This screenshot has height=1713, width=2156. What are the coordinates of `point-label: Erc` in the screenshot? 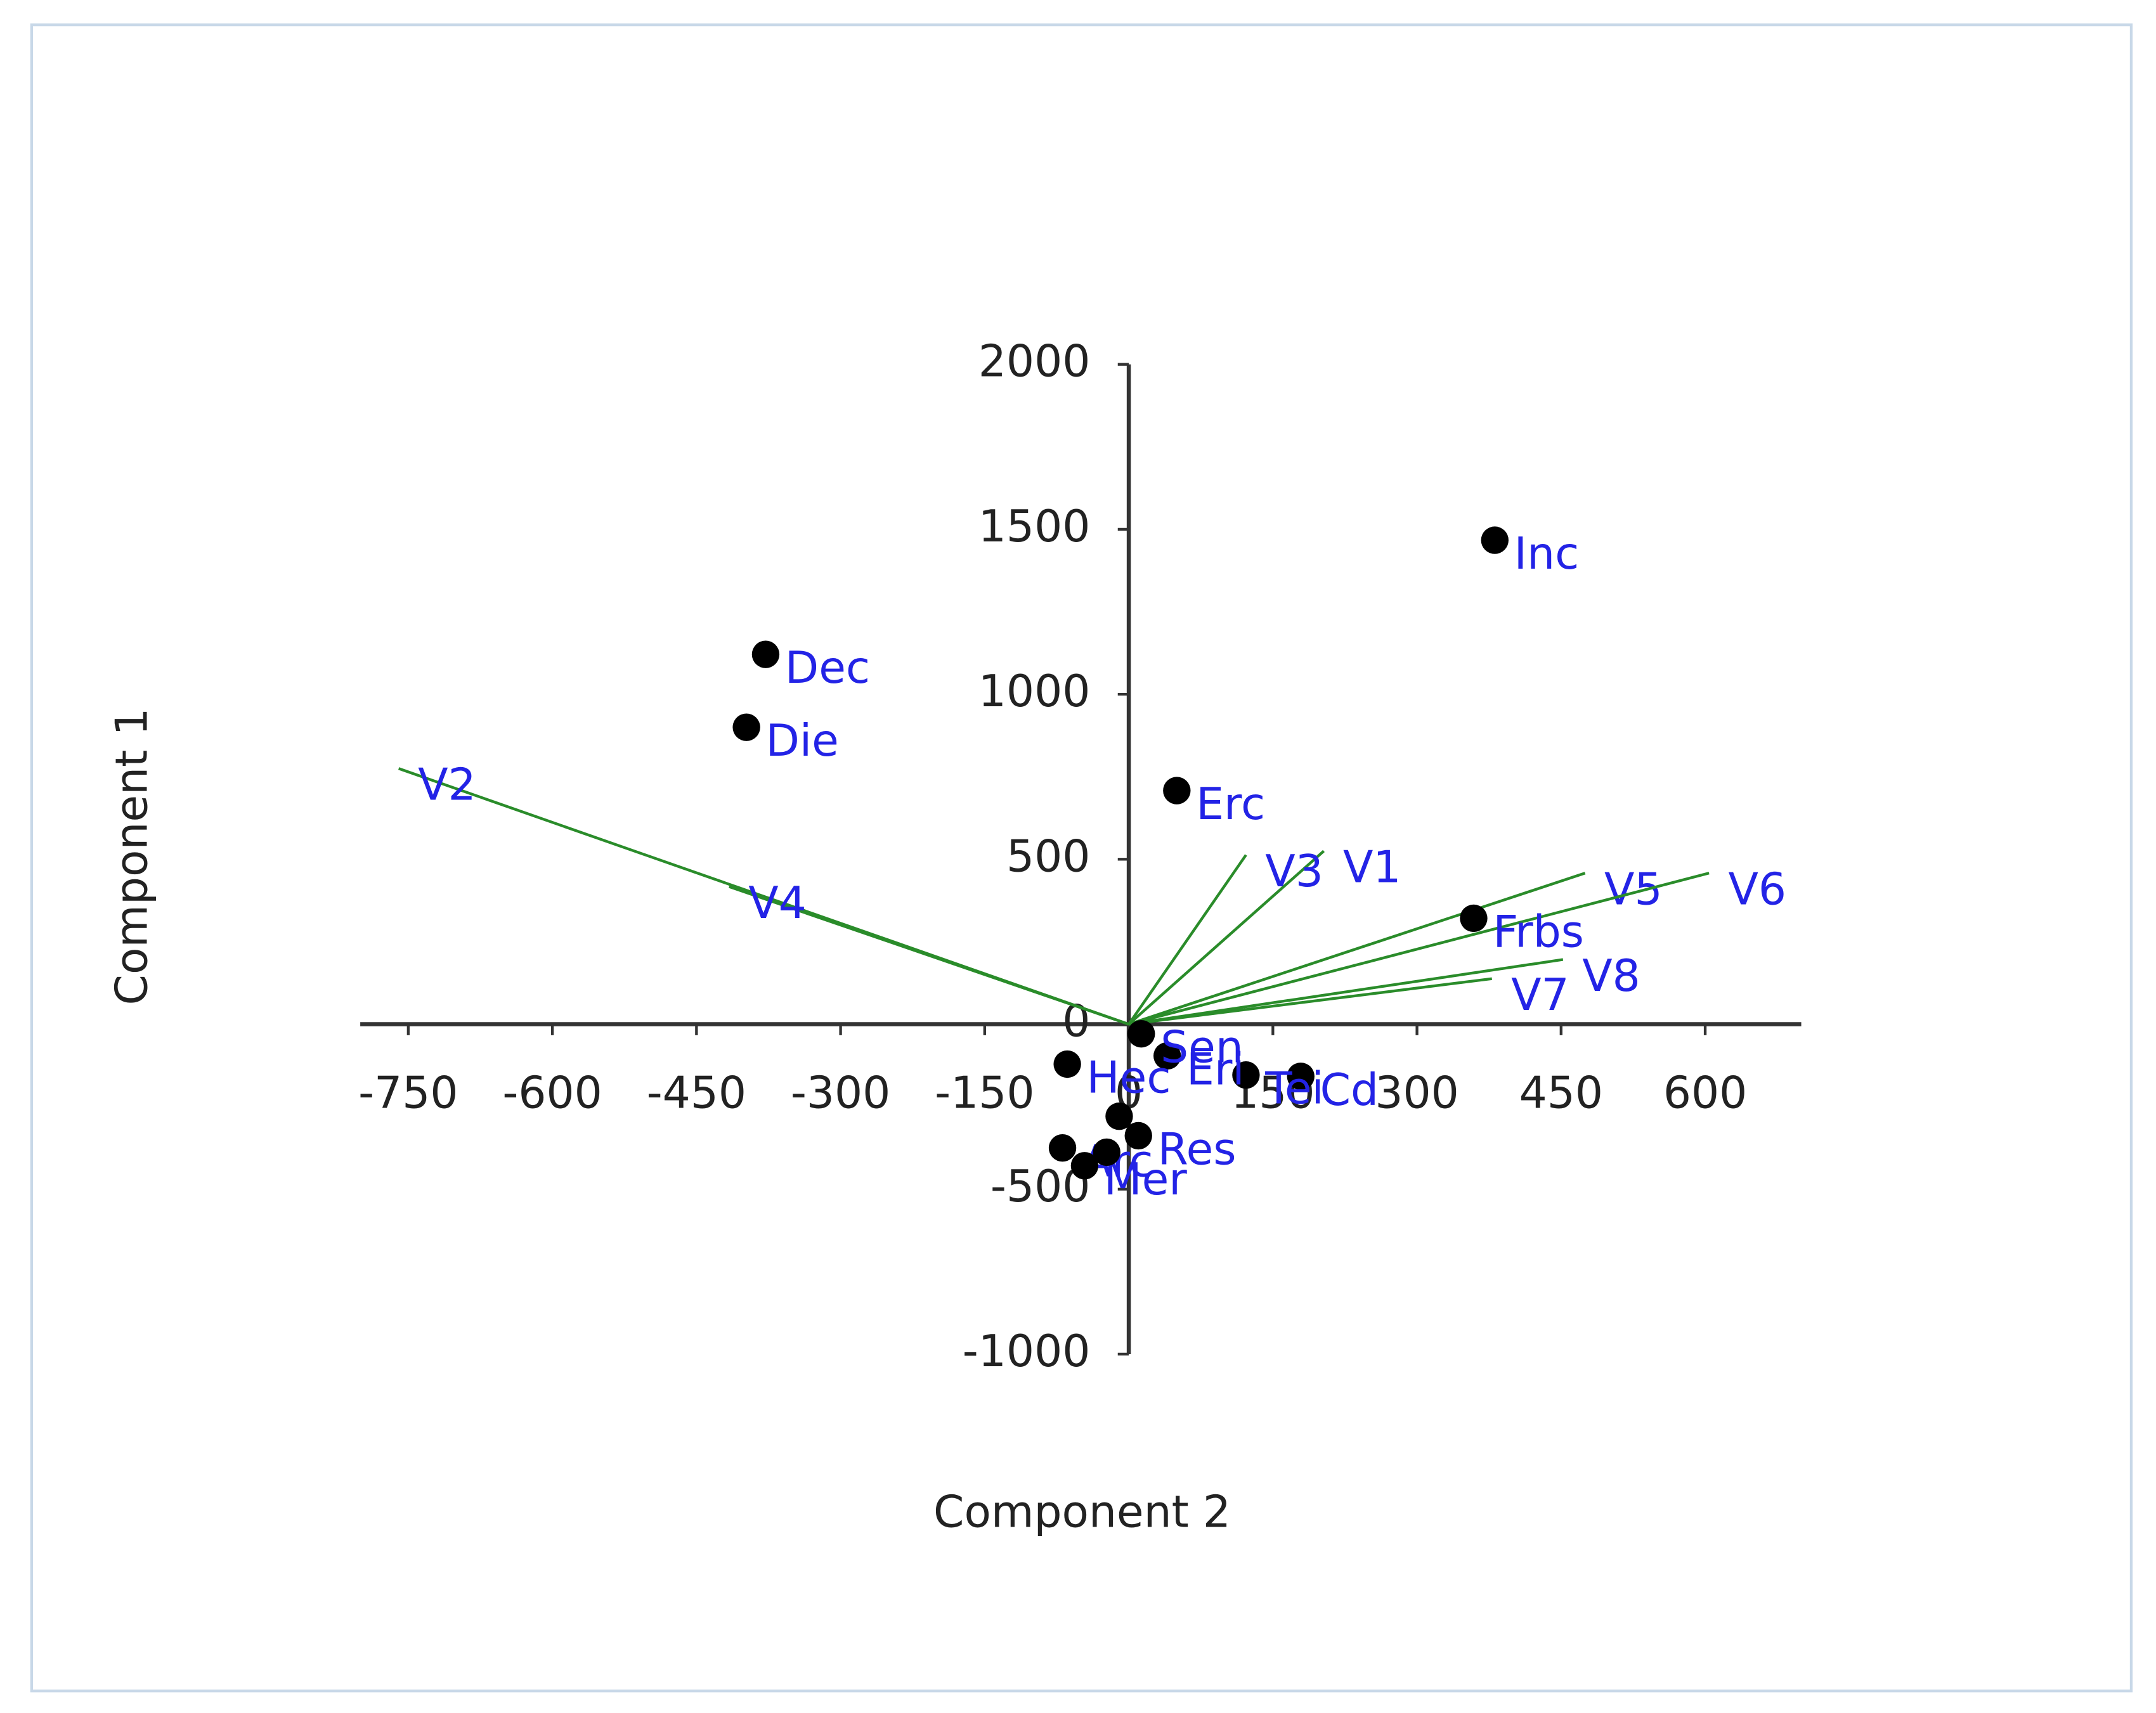 It's located at (1230, 804).